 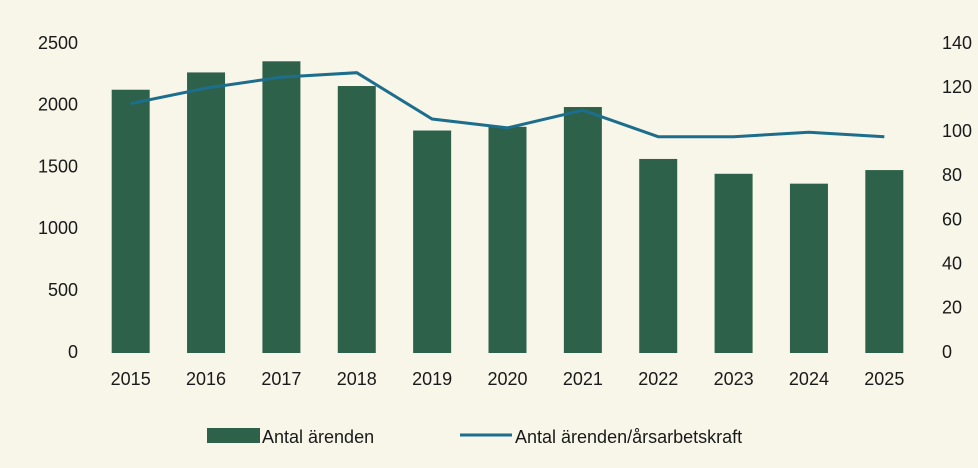 What do you see at coordinates (63, 290) in the screenshot?
I see `y-tick-label: 500` at bounding box center [63, 290].